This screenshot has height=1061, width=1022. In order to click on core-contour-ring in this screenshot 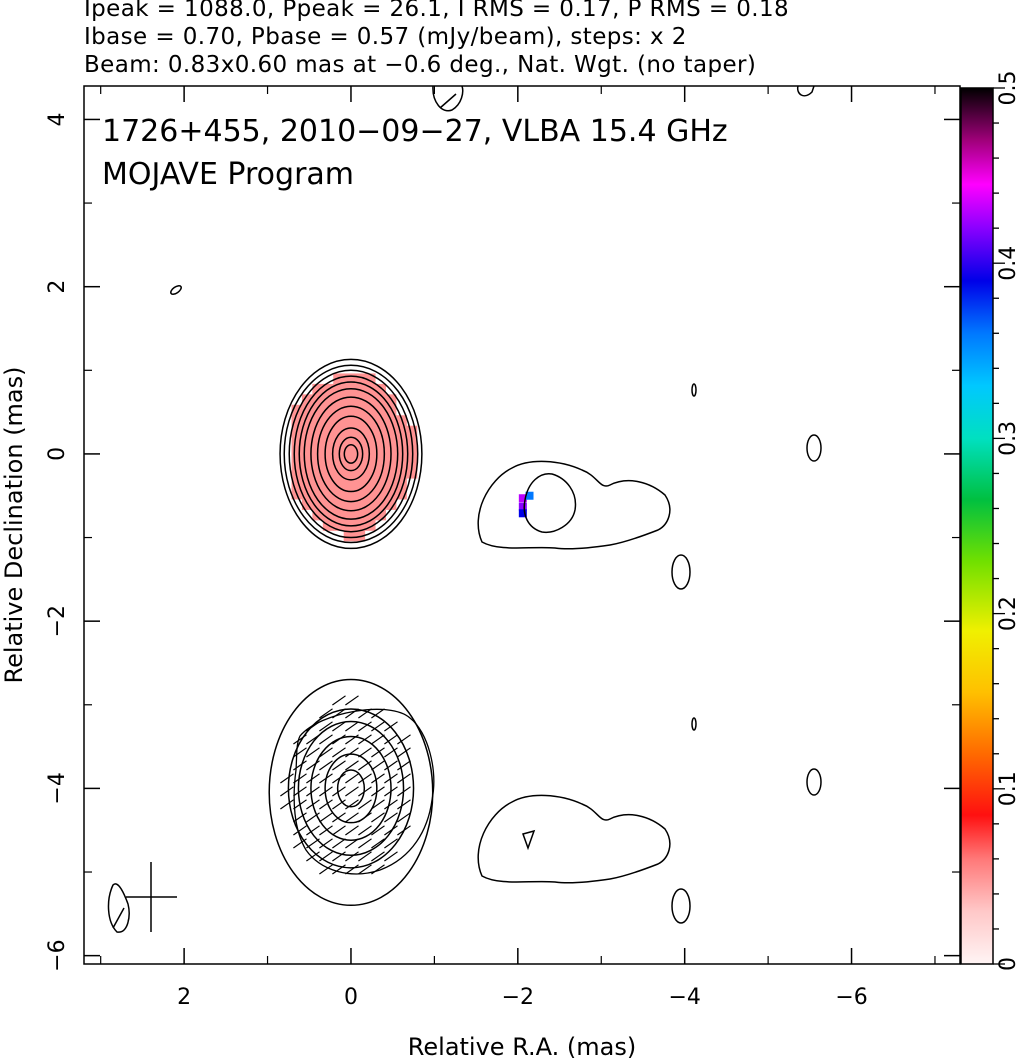, I will do `click(351, 454)`.